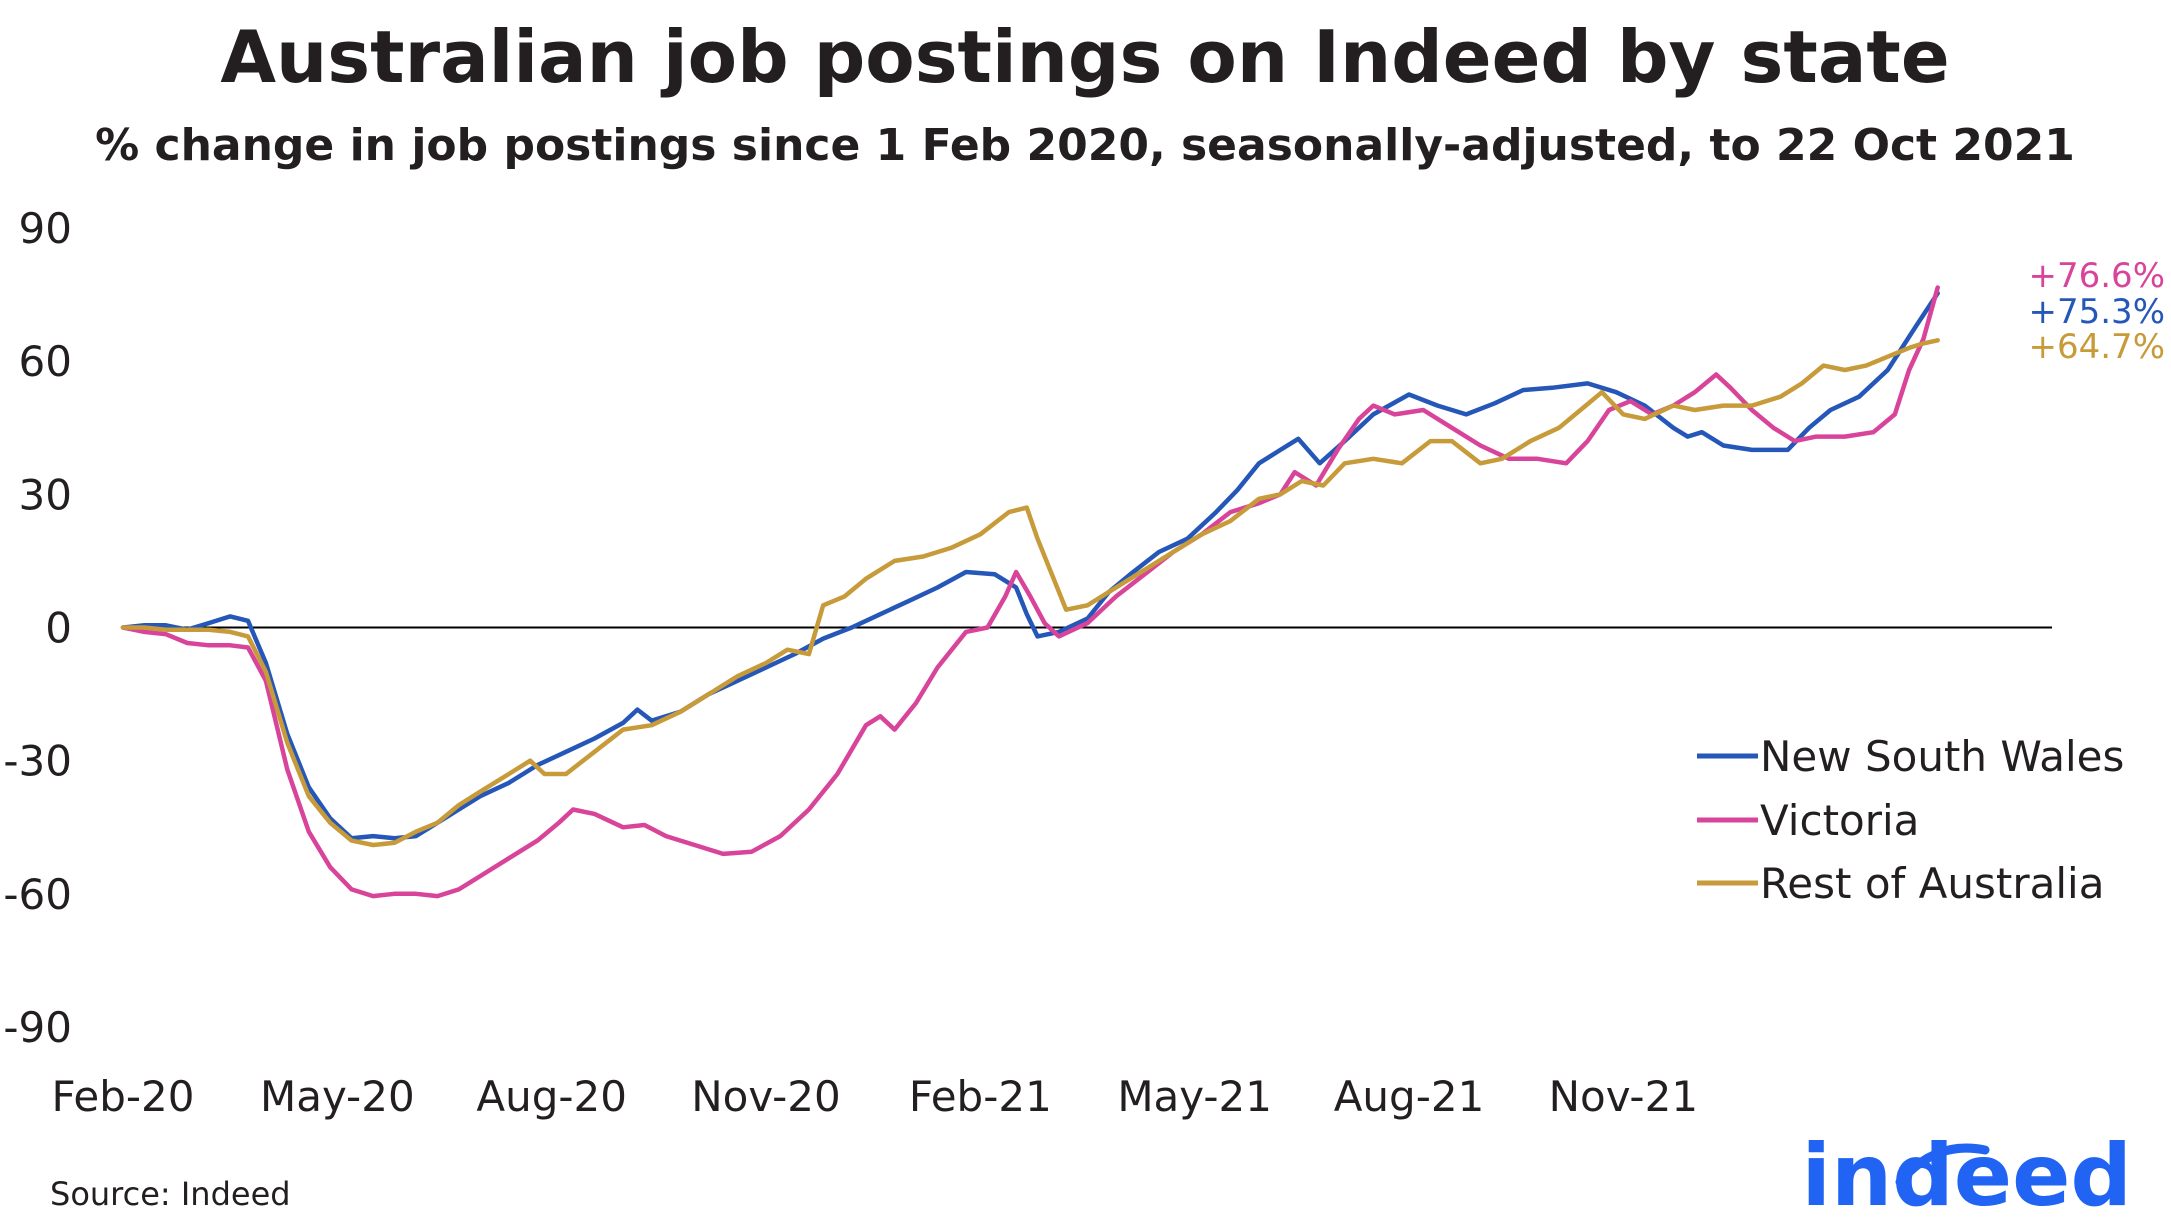  Describe the element at coordinates (765, 1096) in the screenshot. I see `x-tick-label: Nov-20` at that location.